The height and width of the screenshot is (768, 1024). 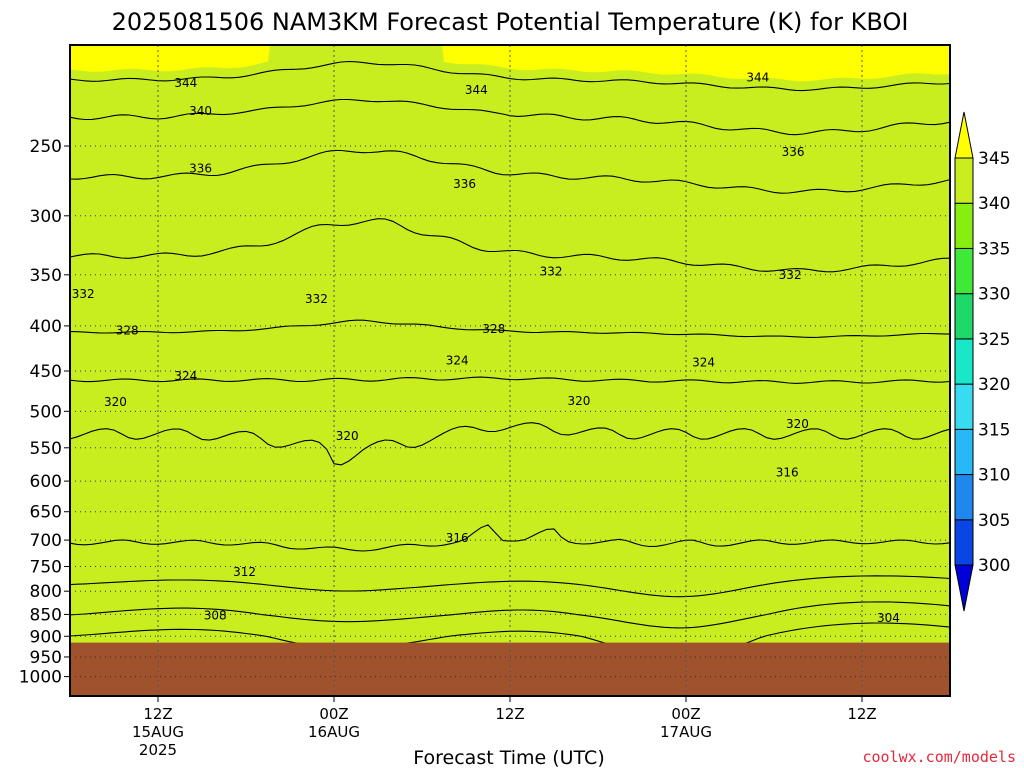 What do you see at coordinates (158, 750) in the screenshot?
I see `x-tick-label: 2025` at bounding box center [158, 750].